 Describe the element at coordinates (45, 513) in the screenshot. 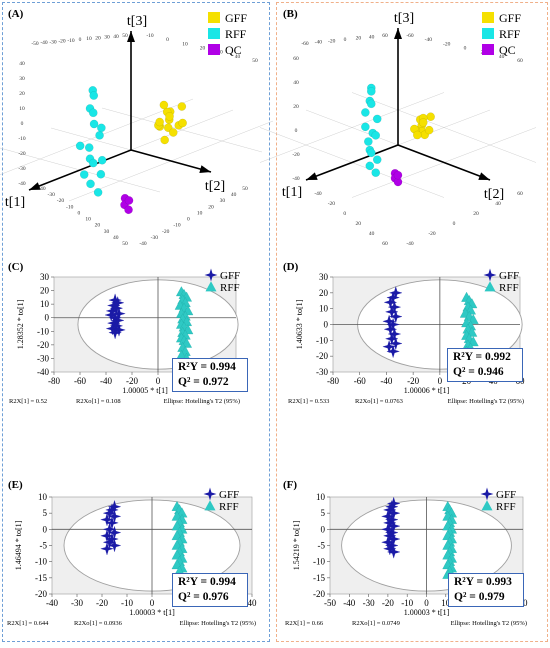

I see `y-tick-label: 5` at that location.